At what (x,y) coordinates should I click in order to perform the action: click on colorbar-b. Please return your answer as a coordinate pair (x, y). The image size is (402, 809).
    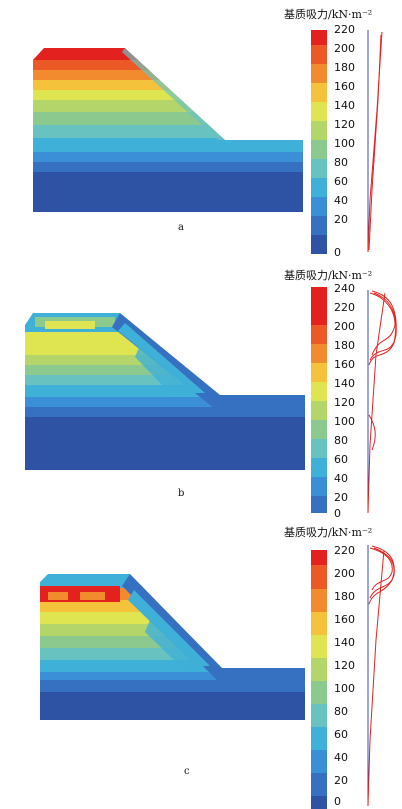
    Looking at the image, I should click on (319, 400).